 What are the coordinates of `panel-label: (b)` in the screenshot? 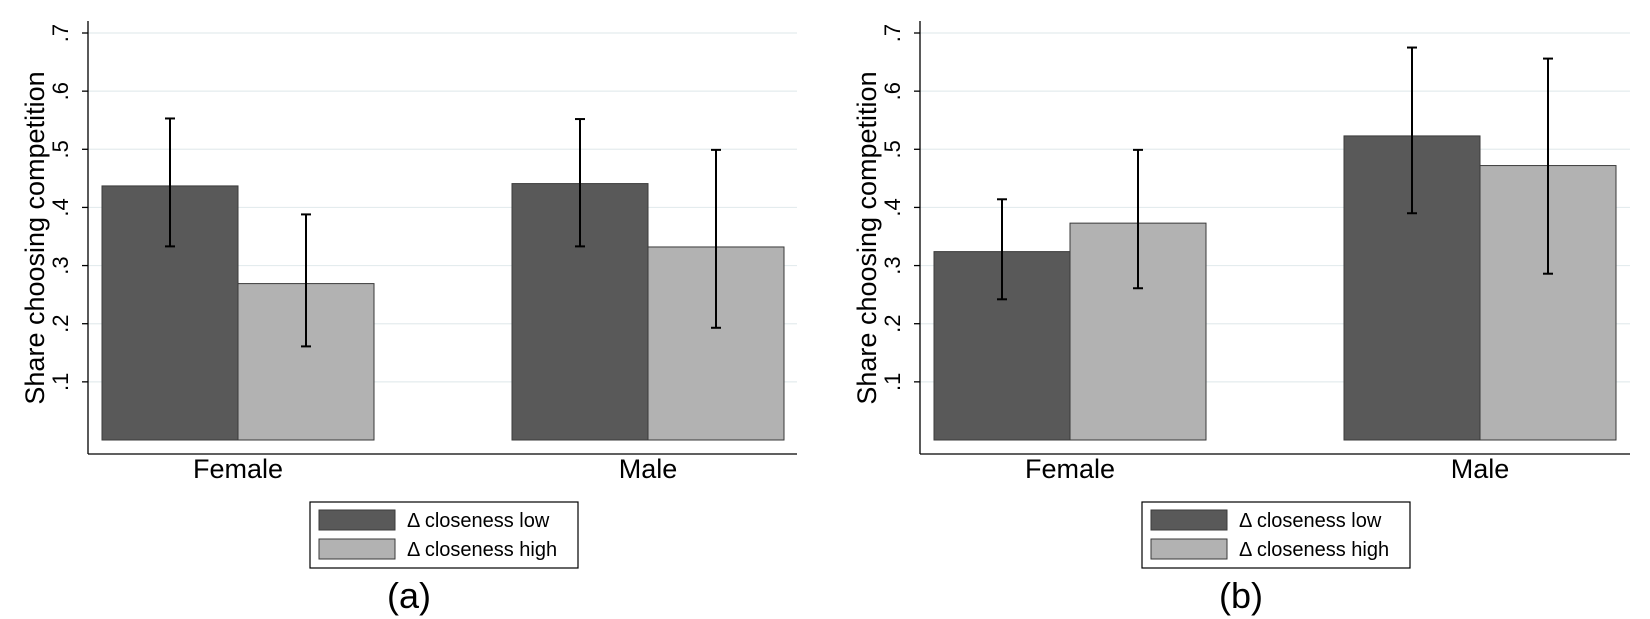 It's located at (1241, 595).